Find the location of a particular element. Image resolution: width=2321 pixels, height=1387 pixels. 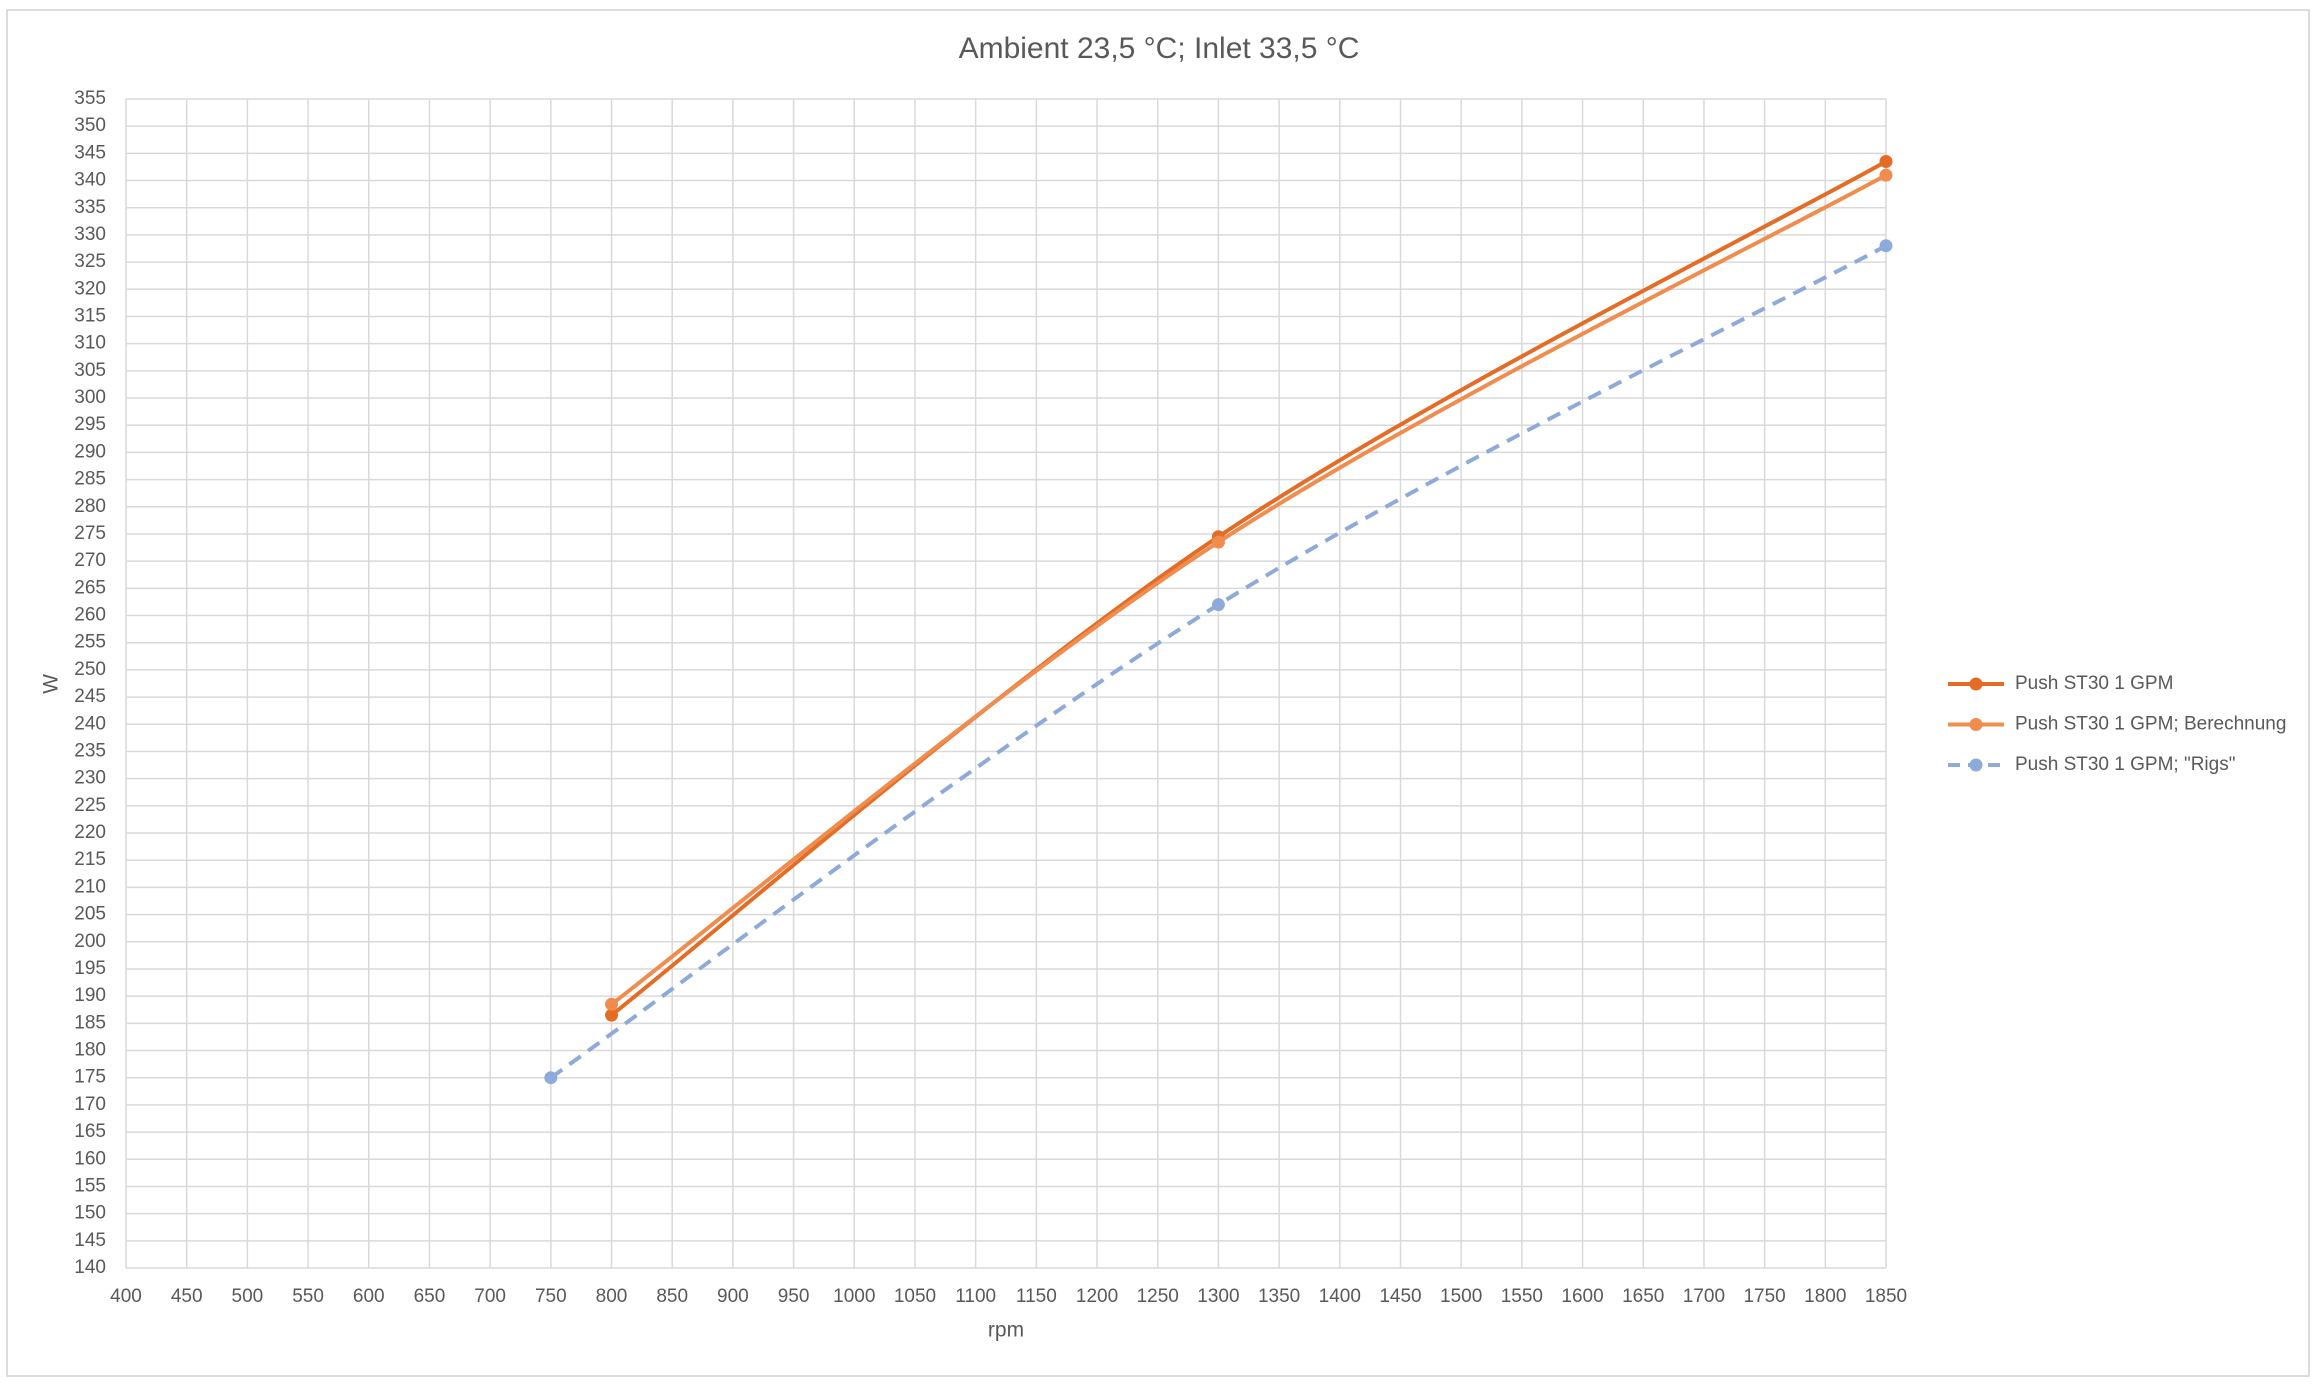

y-tick-label: 280 is located at coordinates (90, 506).